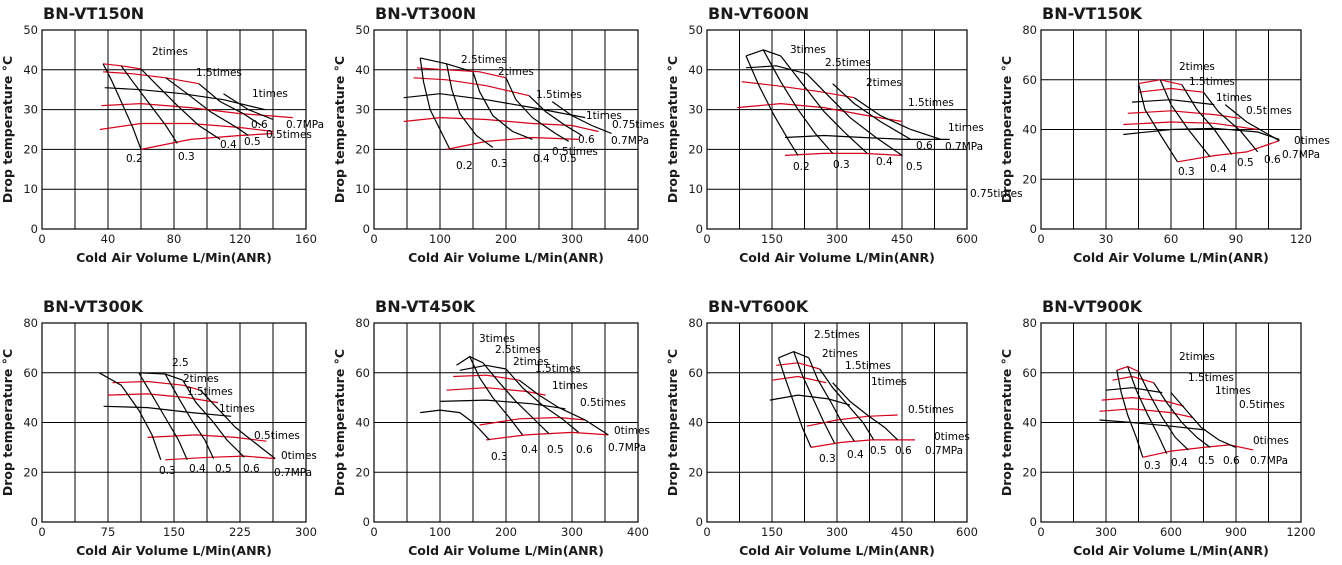 The image size is (1342, 565). What do you see at coordinates (695, 189) in the screenshot?
I see `y-tick-label: 10` at bounding box center [695, 189].